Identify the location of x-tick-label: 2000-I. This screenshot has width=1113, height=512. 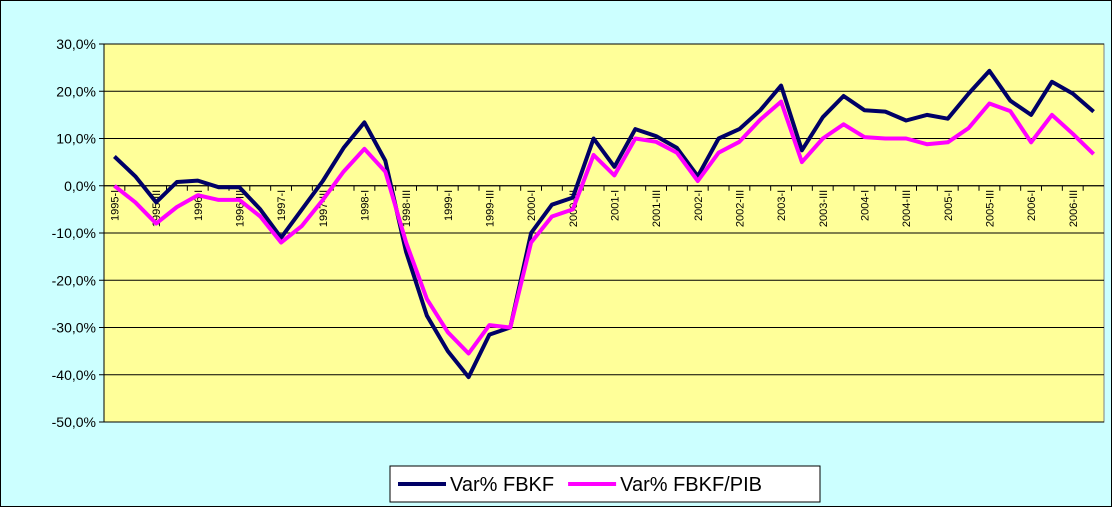
(532, 205).